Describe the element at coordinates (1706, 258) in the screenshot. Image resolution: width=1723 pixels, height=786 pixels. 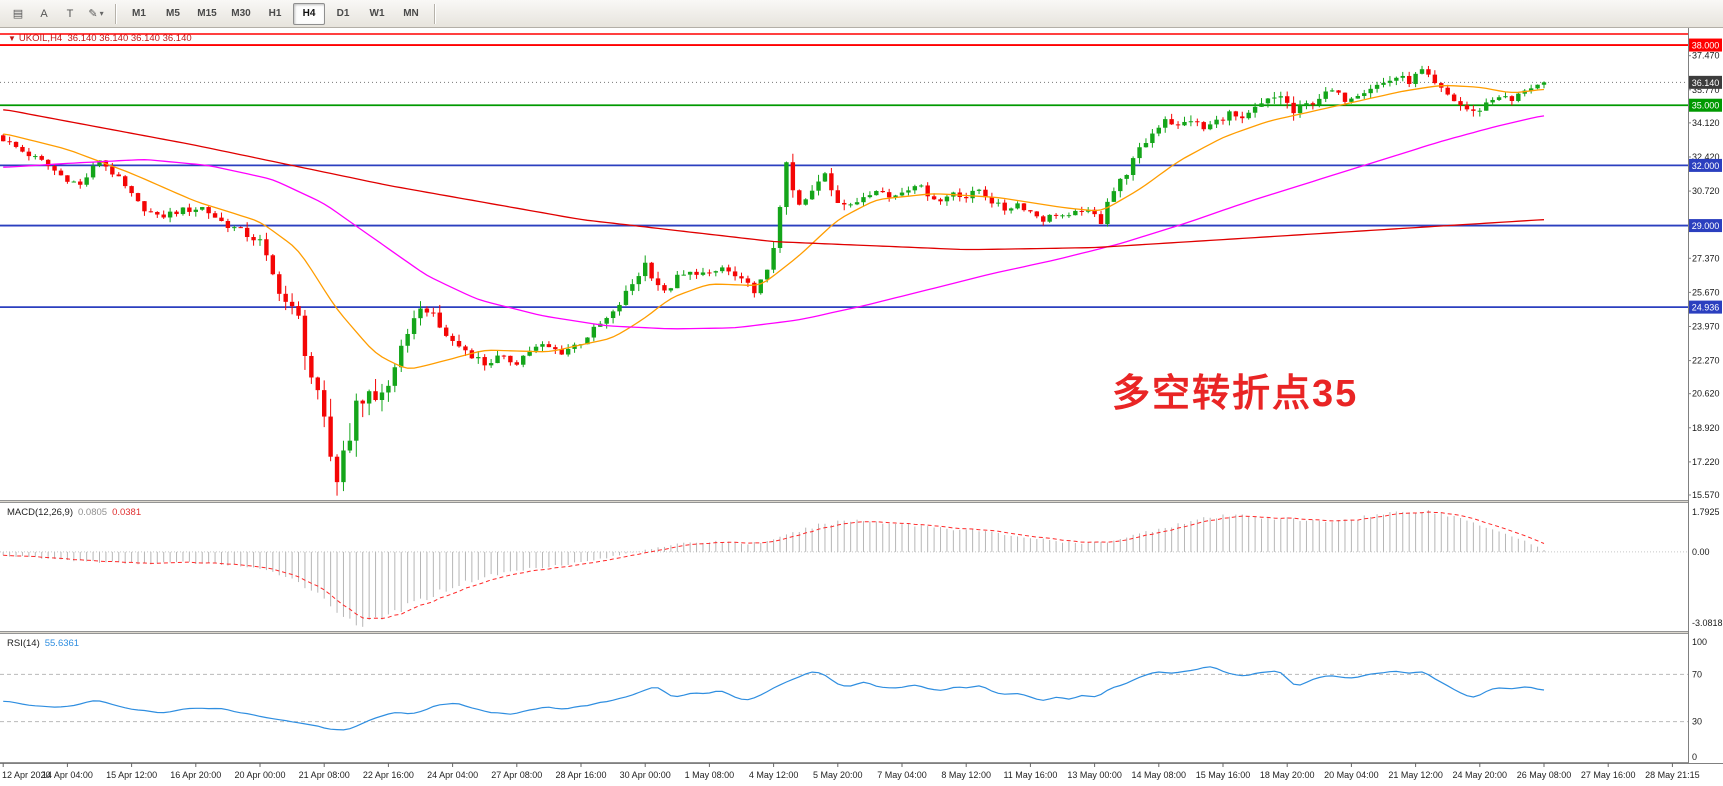
I see `axis-label: 27.370` at that location.